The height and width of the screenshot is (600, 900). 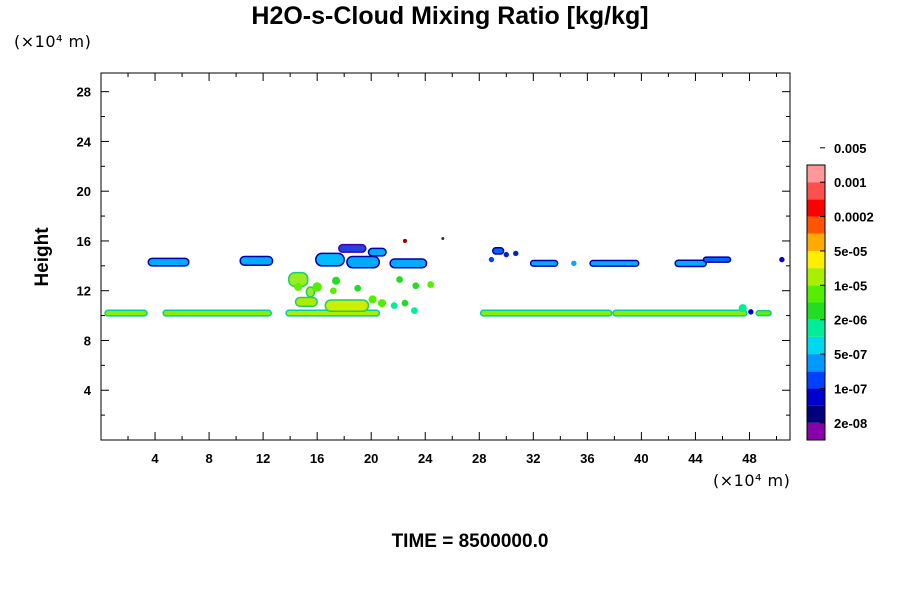 What do you see at coordinates (53, 41) in the screenshot?
I see `y-axis-unit: (×10⁴ m)` at bounding box center [53, 41].